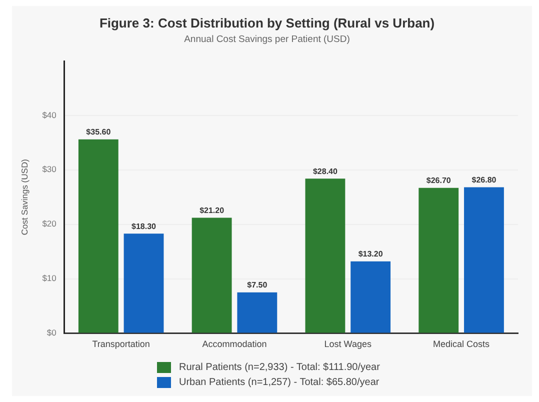 This screenshot has height=402, width=539. I want to click on x-tick-label: Transportation, so click(121, 344).